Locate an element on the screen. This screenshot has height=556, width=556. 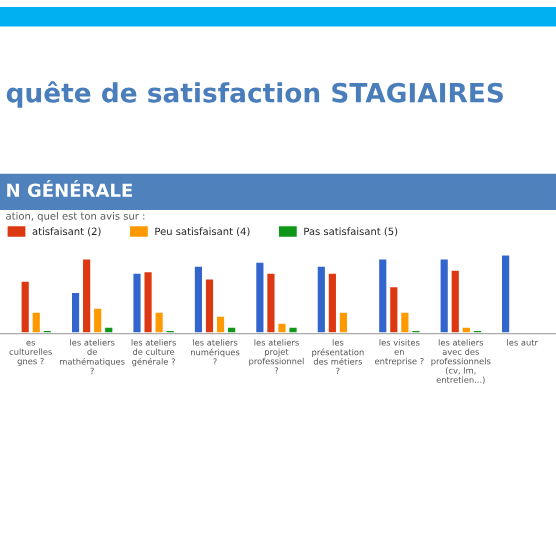
bar is located at coordinates (505, 293).